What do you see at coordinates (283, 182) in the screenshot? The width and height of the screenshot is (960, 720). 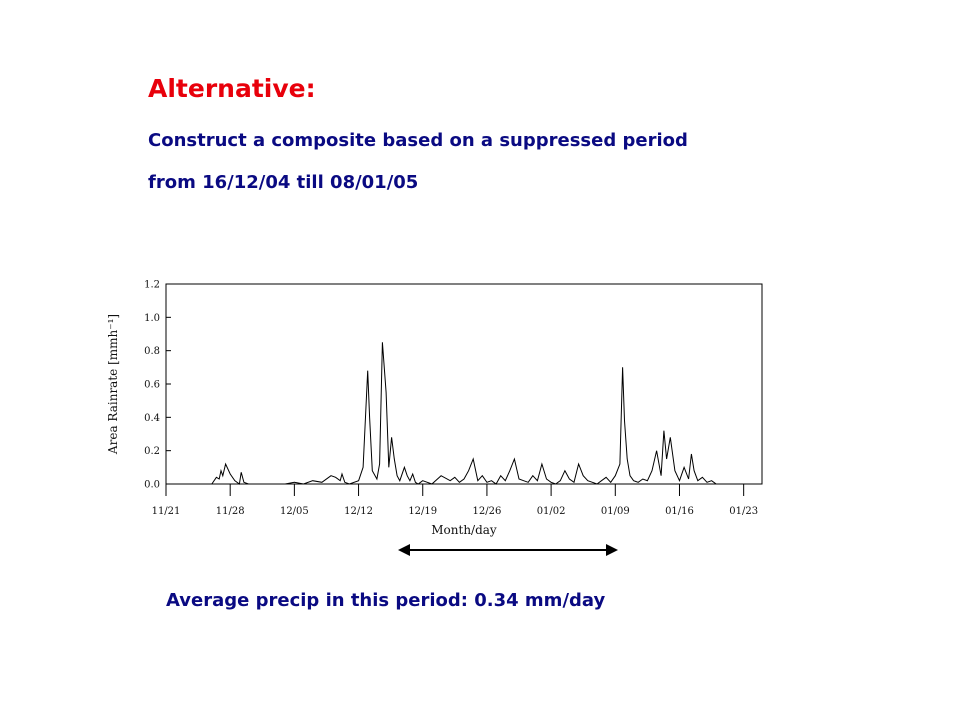 I see `slide-subtitle-line-2: from 16/12/04 till 08/01/05` at bounding box center [283, 182].